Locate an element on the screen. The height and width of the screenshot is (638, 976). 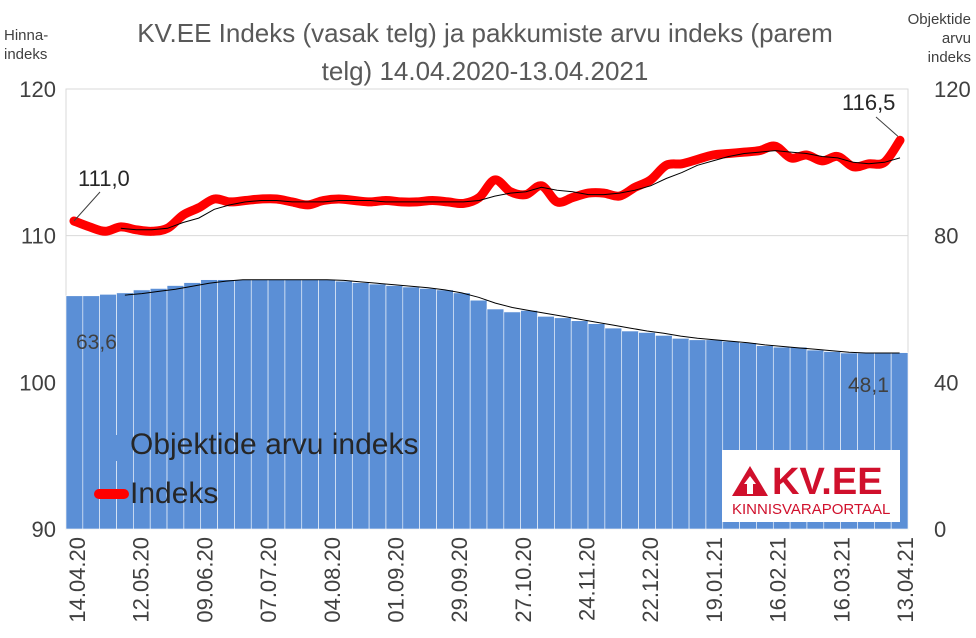
x-tick-label: 22.12.20 is located at coordinates (650, 580).